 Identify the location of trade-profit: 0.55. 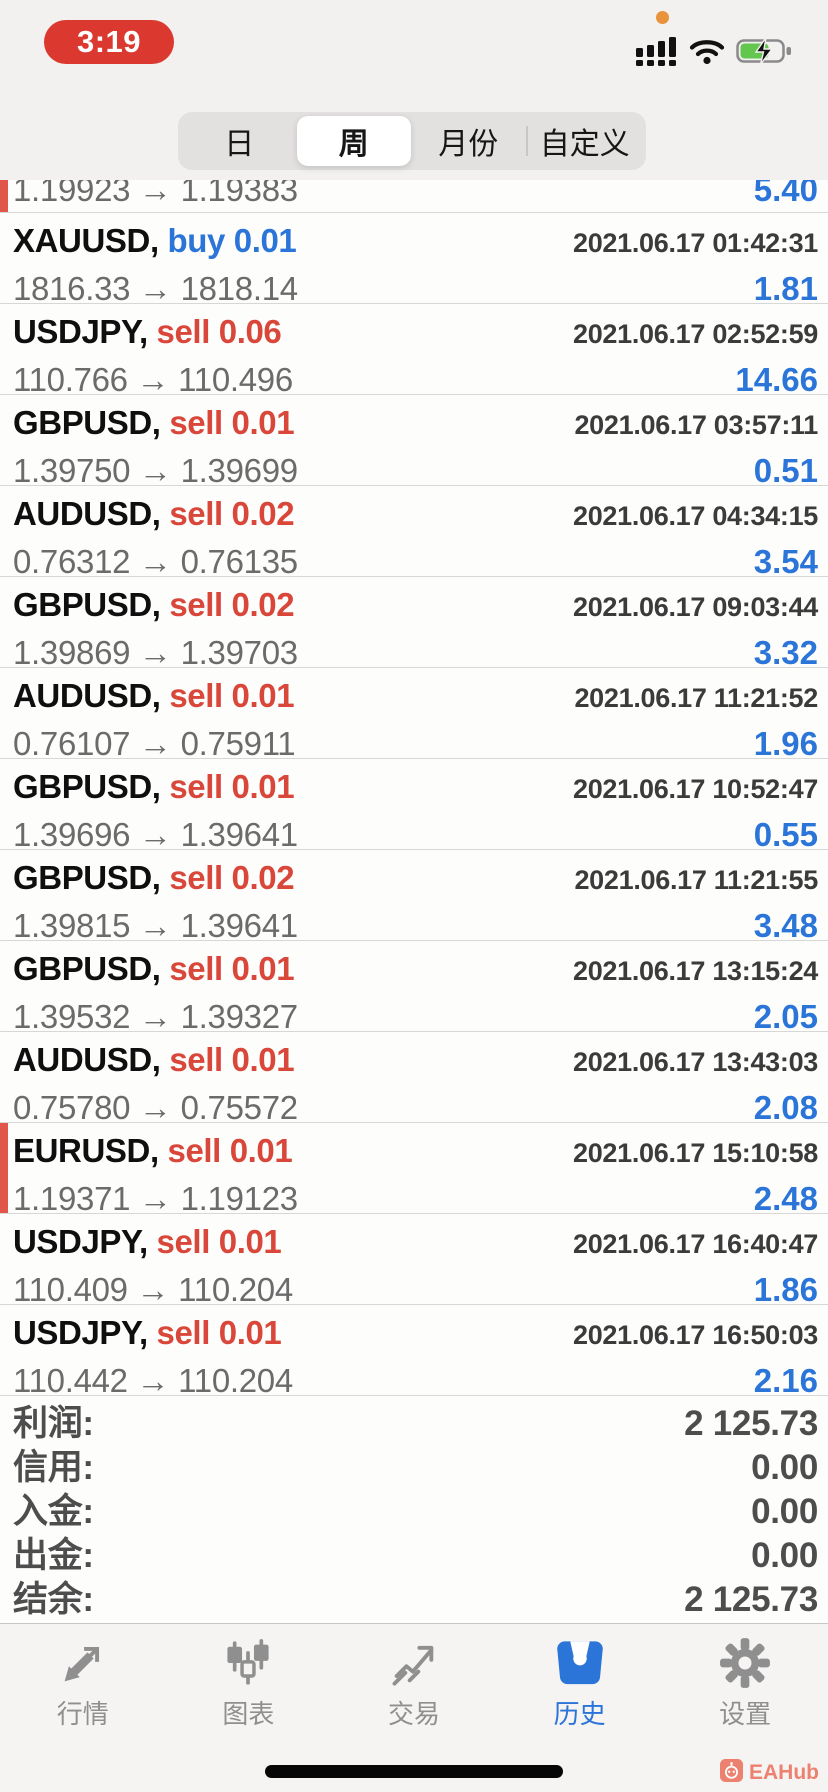
(785, 834).